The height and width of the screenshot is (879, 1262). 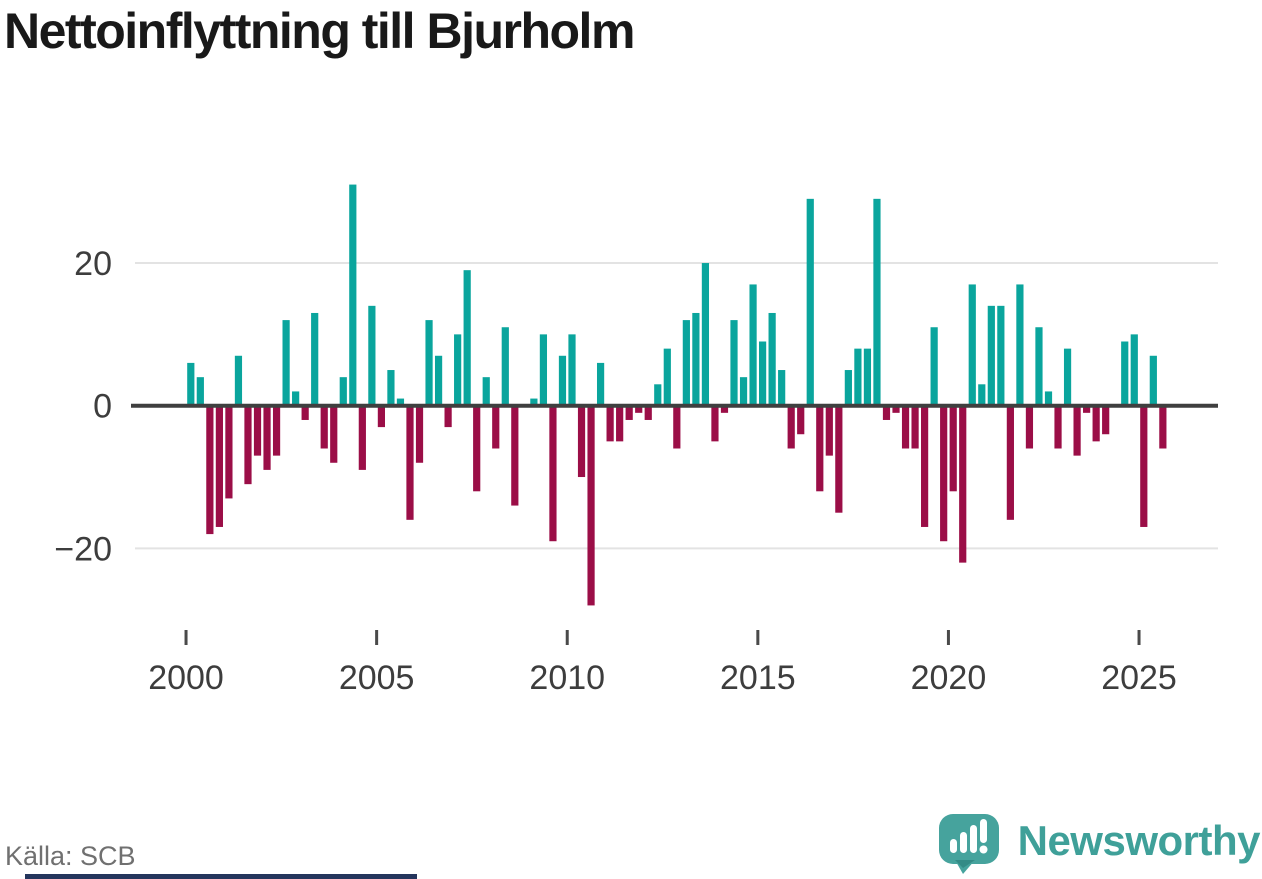 I want to click on bar-2016Q3, so click(x=820, y=448).